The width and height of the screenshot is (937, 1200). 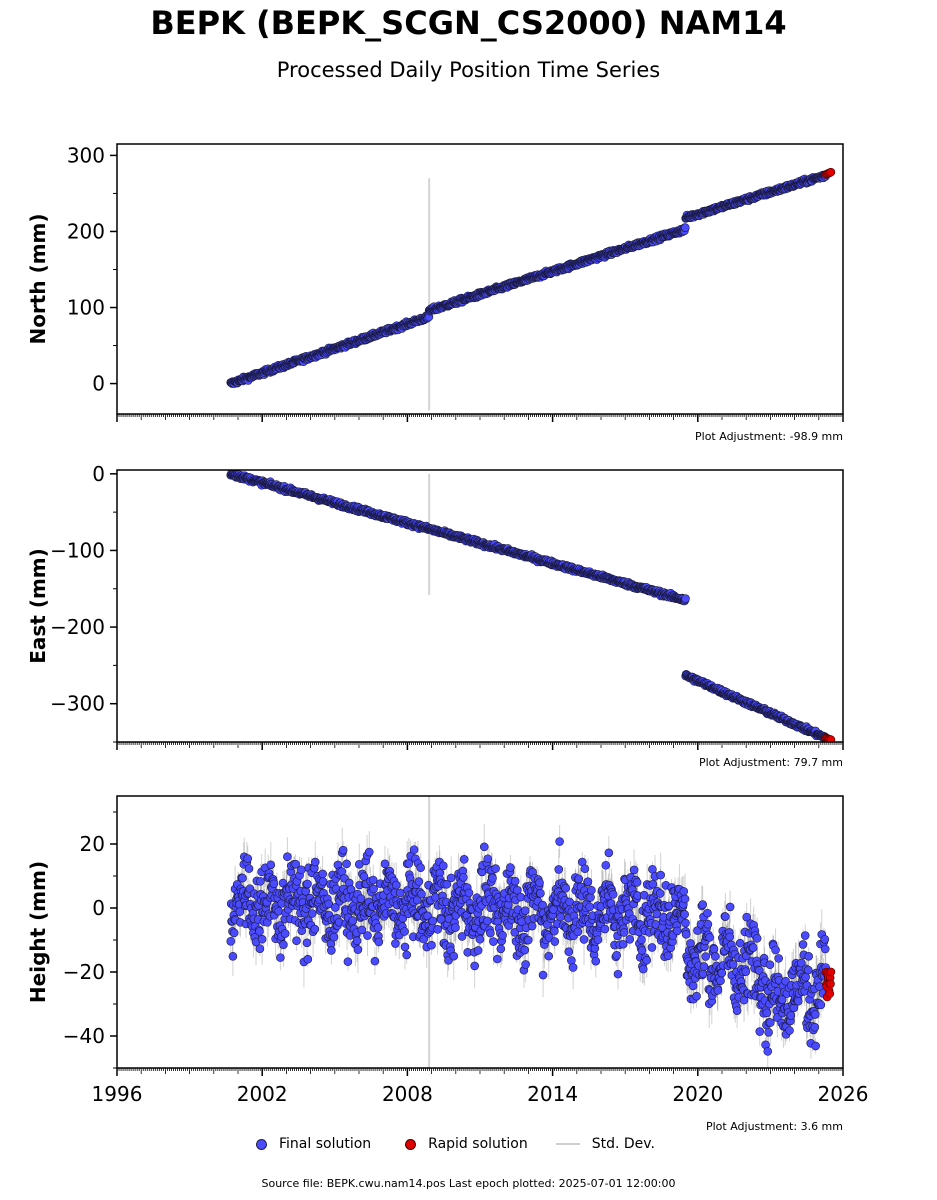 I want to click on chart-title: BEPK (BEPK_SCGN_CS2000) NAM14, so click(x=468, y=23).